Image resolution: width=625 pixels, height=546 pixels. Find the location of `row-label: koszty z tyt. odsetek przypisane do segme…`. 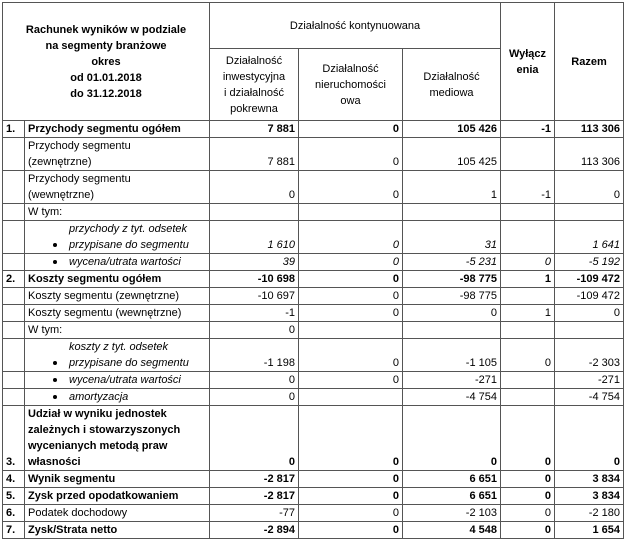

row-label: koszty z tyt. odsetek przypisane do segme… is located at coordinates (117, 355).